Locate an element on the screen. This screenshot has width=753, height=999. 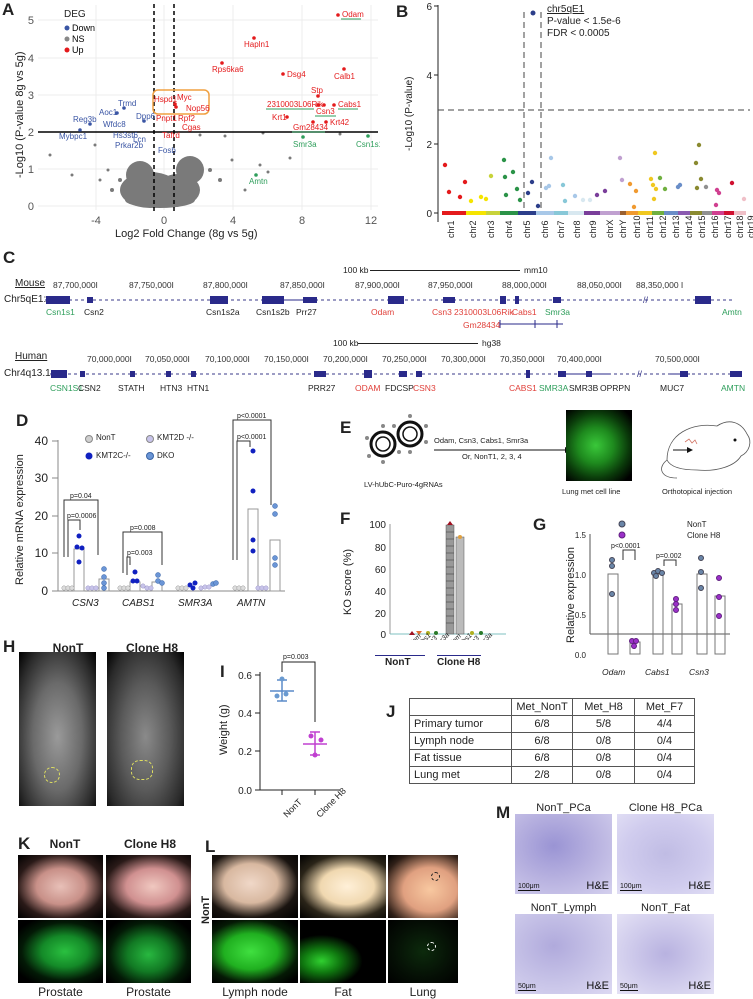
gene-cabs1: Cabs1 is located at coordinates (524, 312).